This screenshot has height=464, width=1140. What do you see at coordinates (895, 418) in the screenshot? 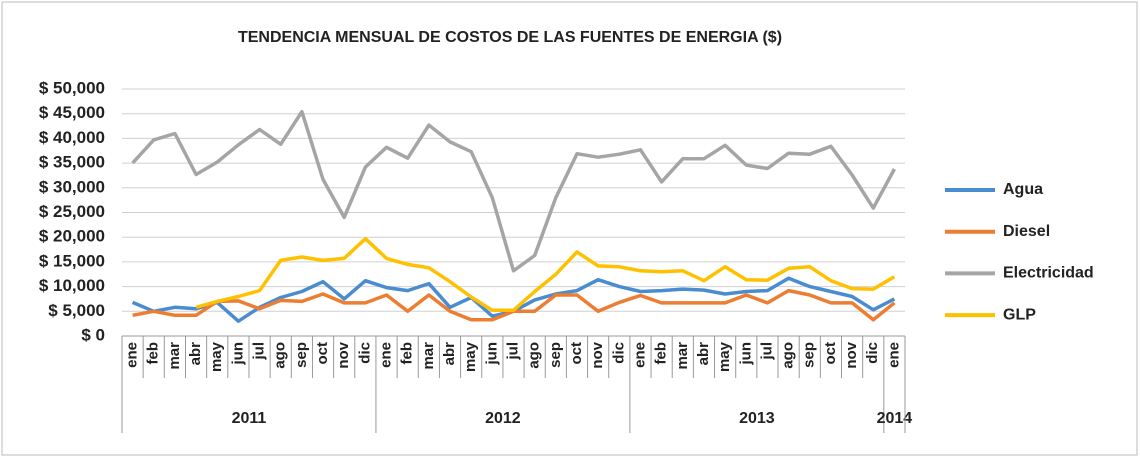
I see `group-label: 2014` at bounding box center [895, 418].